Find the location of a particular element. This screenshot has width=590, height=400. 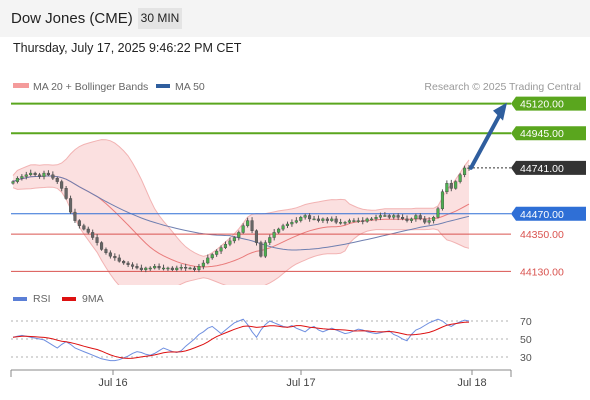

level-label-44350.00: 44350.00 is located at coordinates (542, 235).